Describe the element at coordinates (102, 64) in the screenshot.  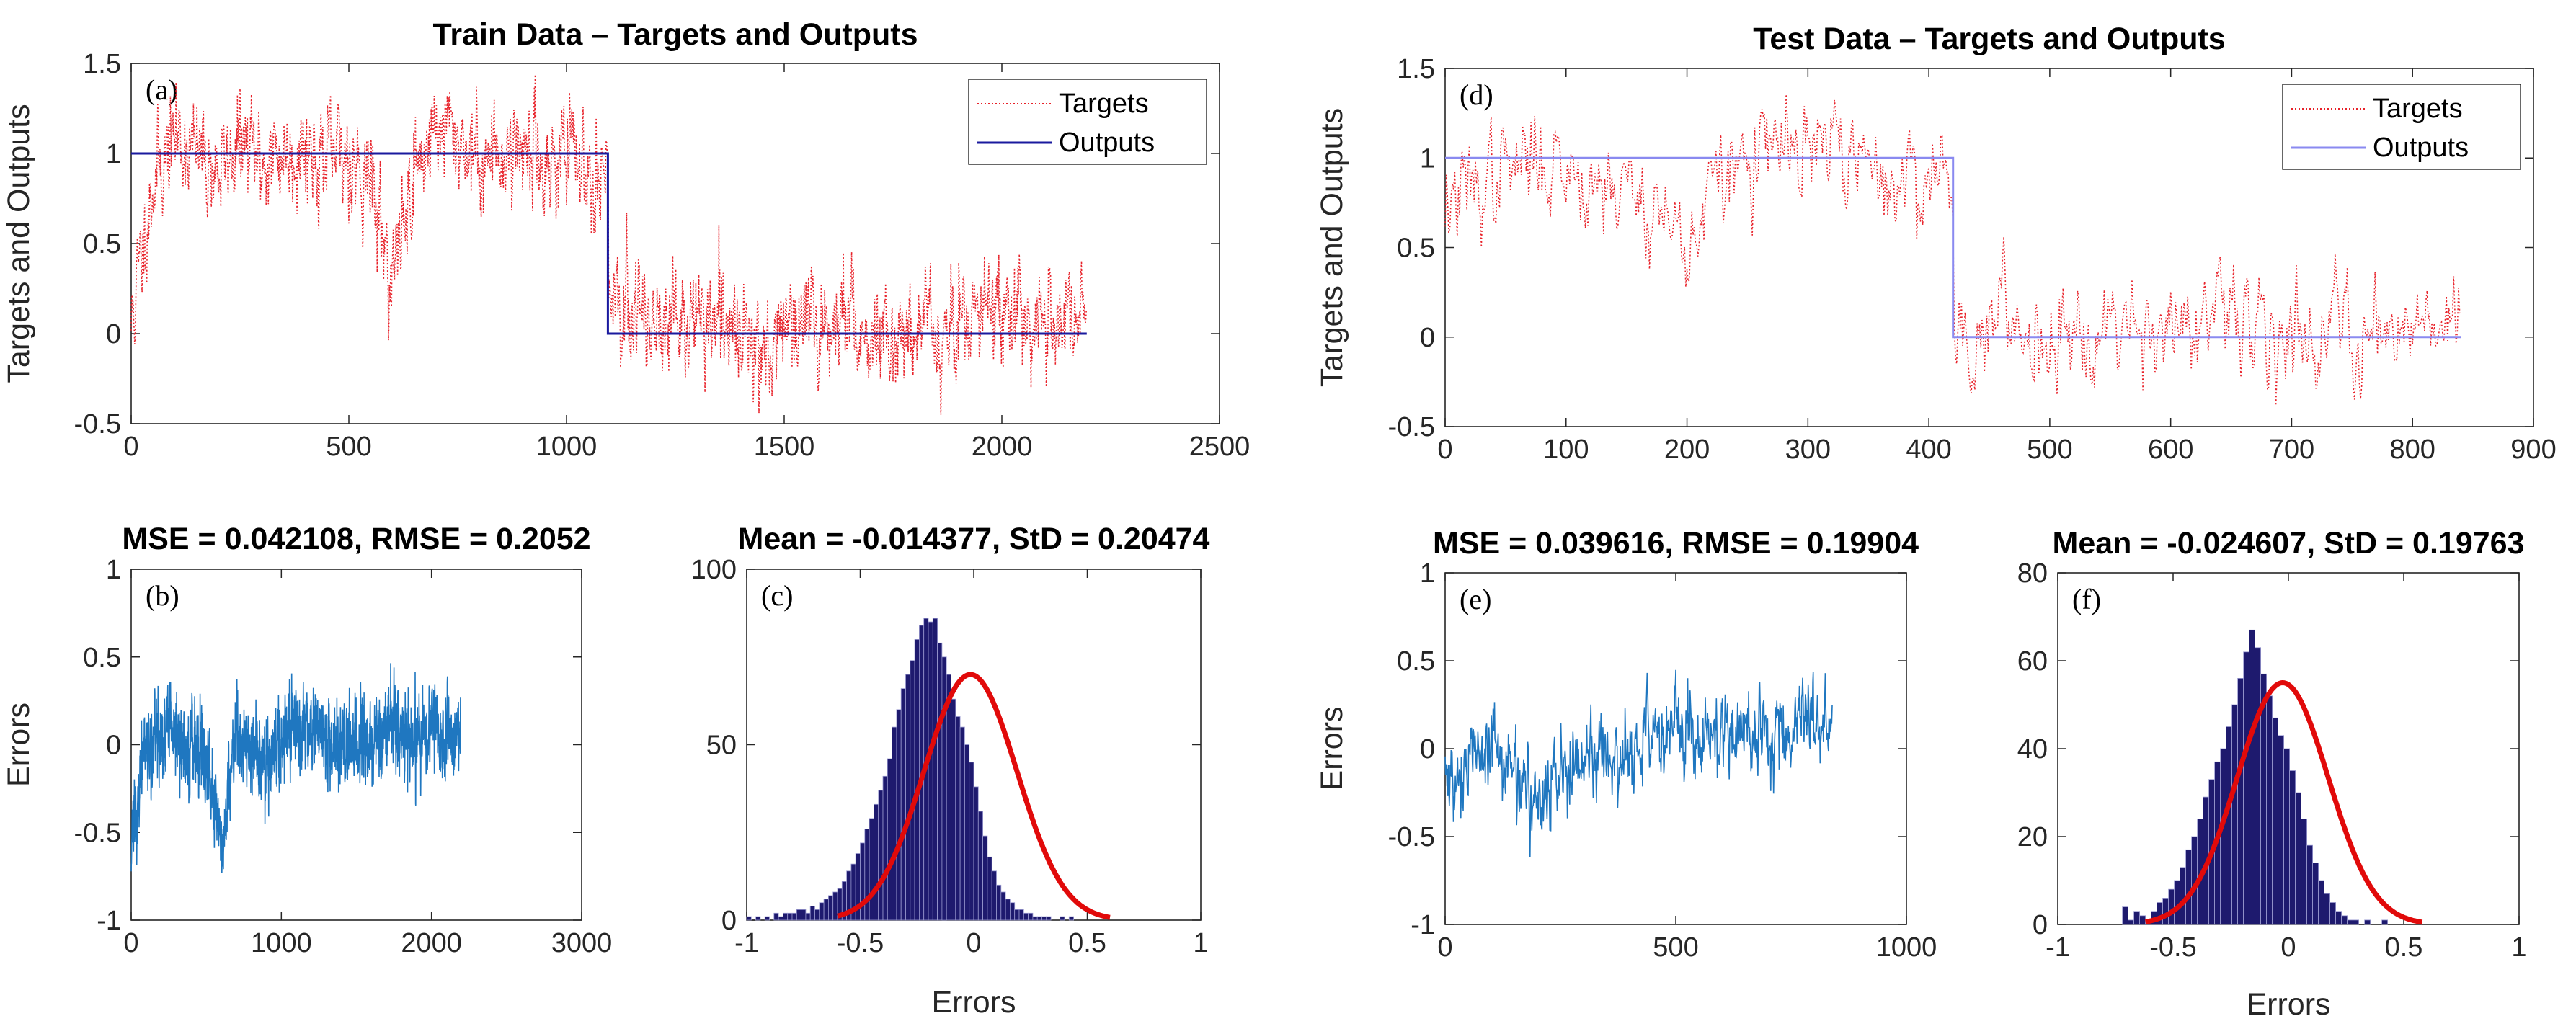
I see `y-tick-label: 1.5` at that location.